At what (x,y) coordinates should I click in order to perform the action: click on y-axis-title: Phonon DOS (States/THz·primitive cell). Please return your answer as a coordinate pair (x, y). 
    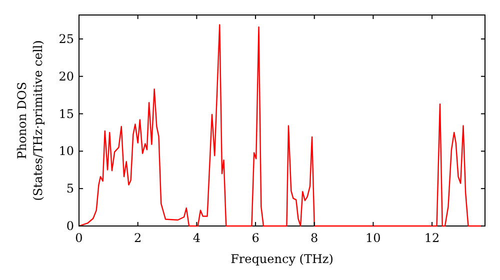
    Looking at the image, I should click on (30, 120).